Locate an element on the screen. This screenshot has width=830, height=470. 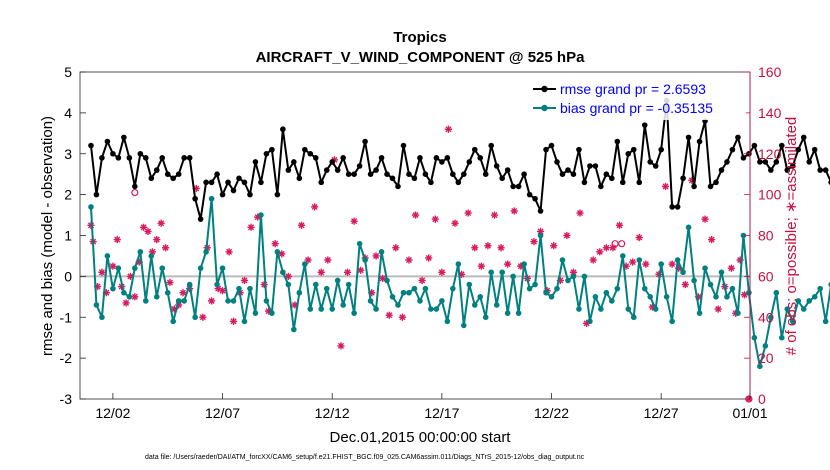
y2-tick-label: 40 is located at coordinates (766, 317).